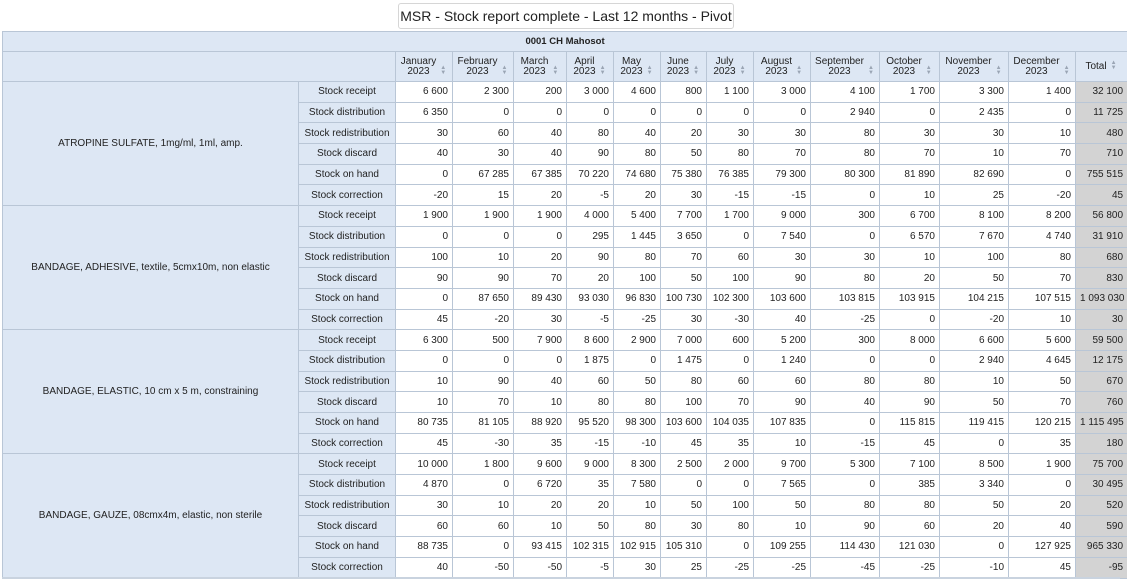 The width and height of the screenshot is (1127, 579). Describe the element at coordinates (904, 61) in the screenshot. I see `month-name: October` at that location.